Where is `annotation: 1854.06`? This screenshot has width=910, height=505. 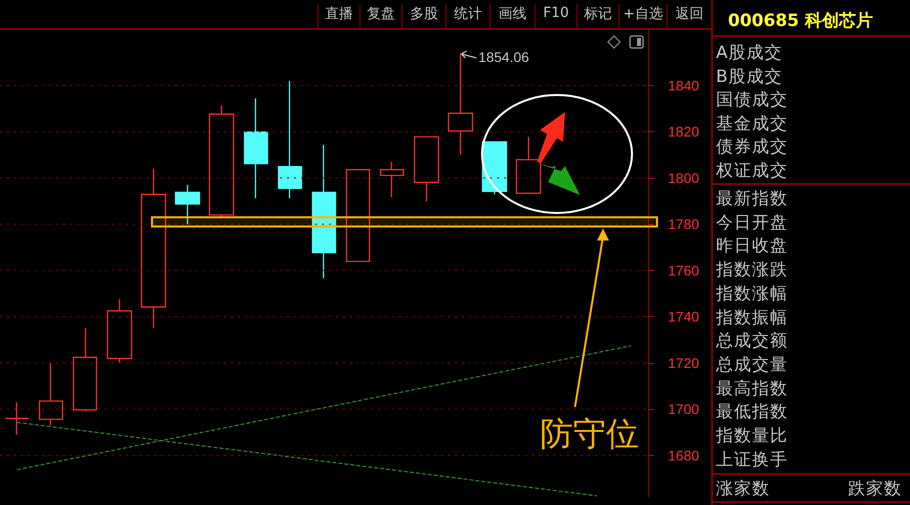
annotation: 1854.06 is located at coordinates (504, 56).